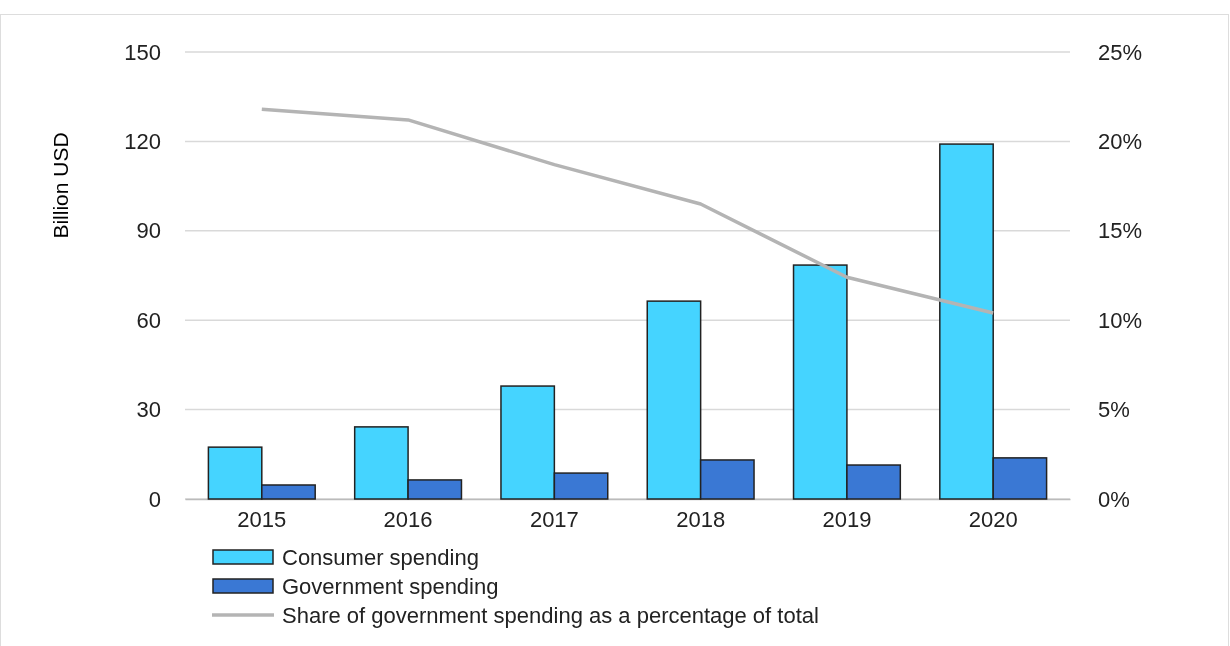 This screenshot has width=1230, height=646. What do you see at coordinates (142, 141) in the screenshot?
I see `y-tick-label: 120` at bounding box center [142, 141].